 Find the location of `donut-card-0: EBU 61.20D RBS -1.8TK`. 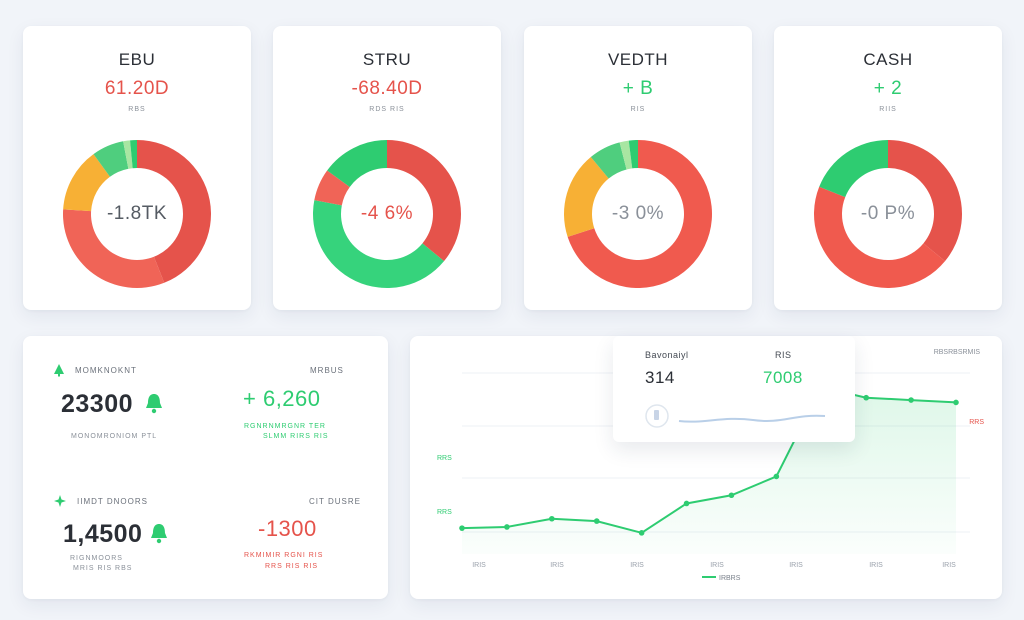

donut-card-0: EBU 61.20D RBS -1.8TK is located at coordinates (137, 168).